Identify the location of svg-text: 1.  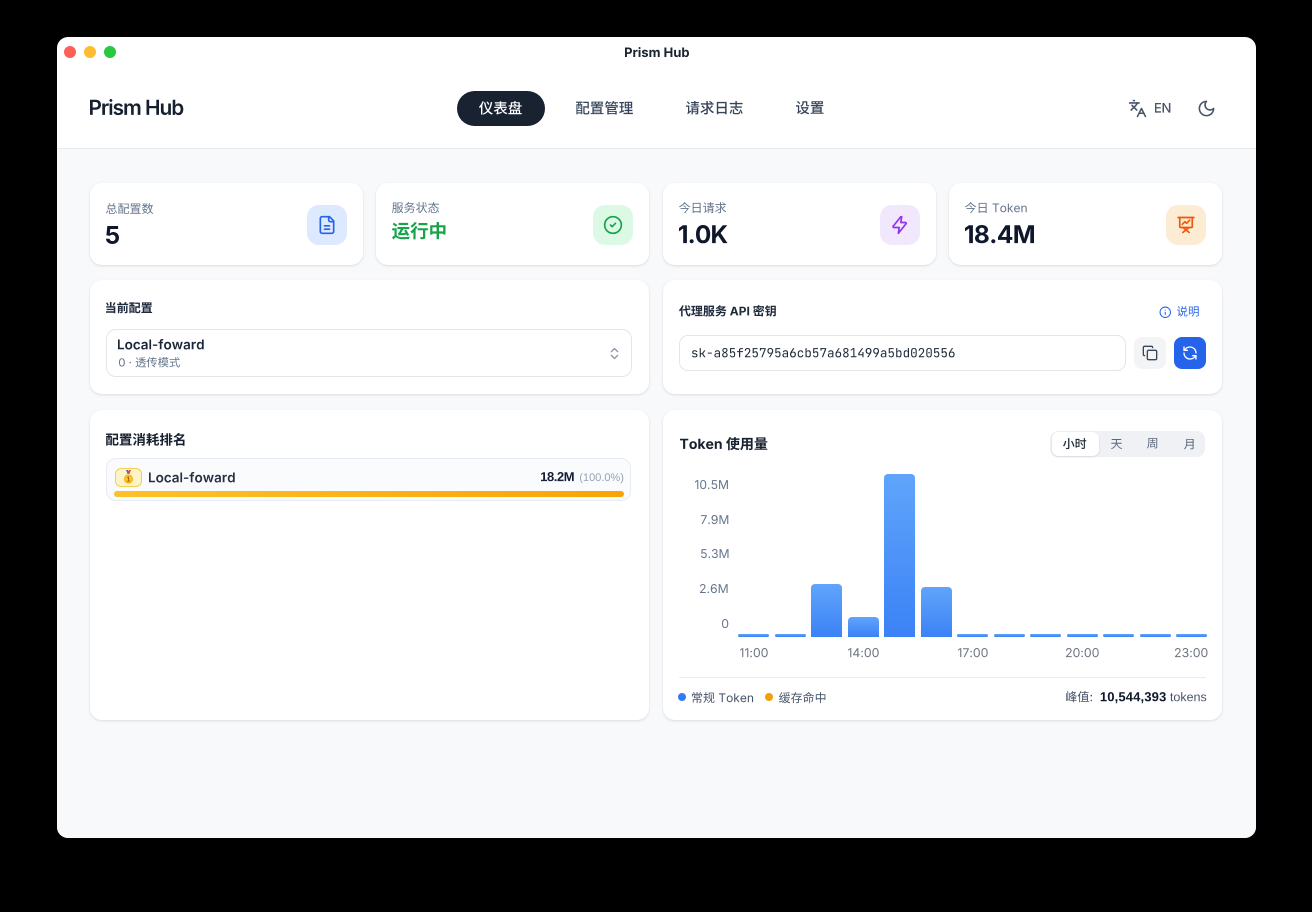
(129, 479).